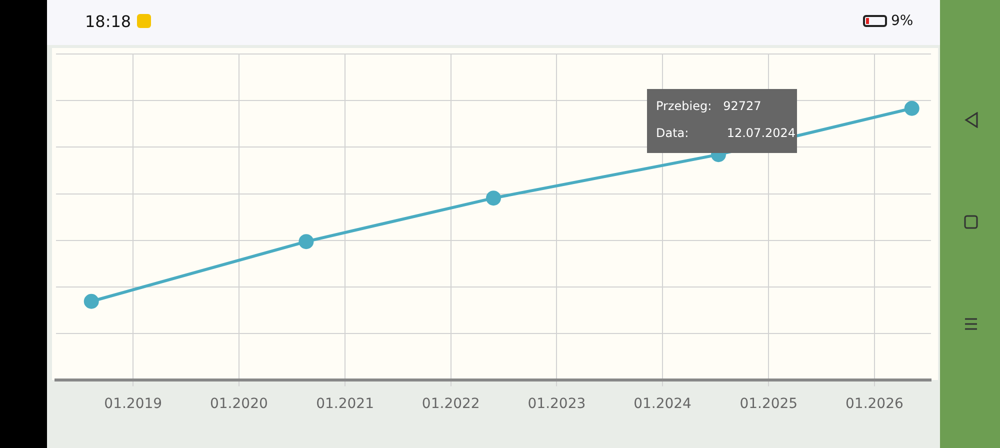 The width and height of the screenshot is (1000, 448). I want to click on text: 18:18, so click(108, 21).